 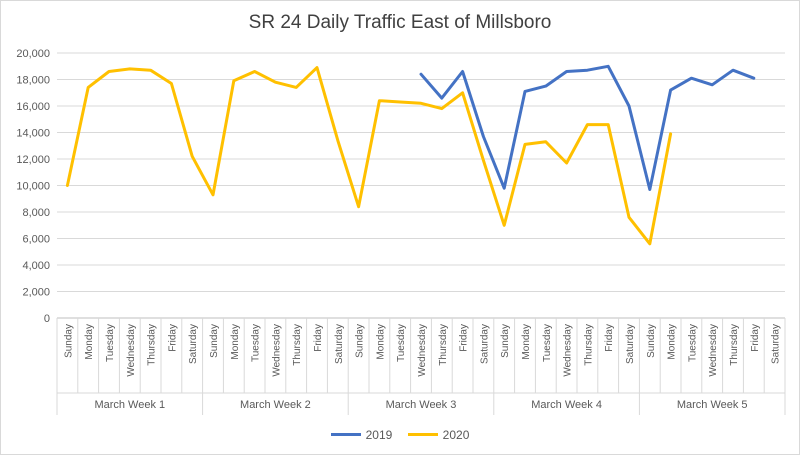 I want to click on y-tick-label: 12,000, so click(x=33, y=160).